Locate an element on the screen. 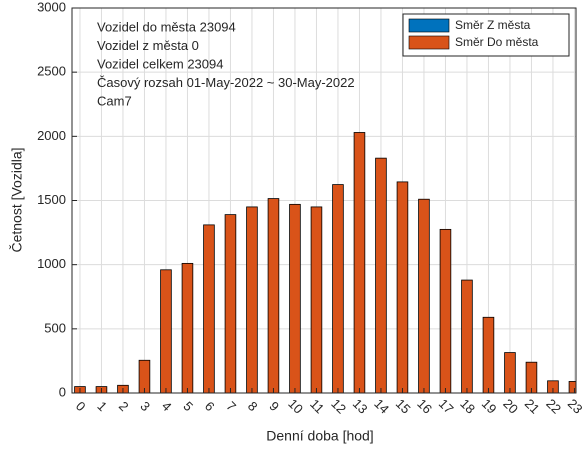 The height and width of the screenshot is (449, 582). annotation: Cam7 is located at coordinates (114, 100).